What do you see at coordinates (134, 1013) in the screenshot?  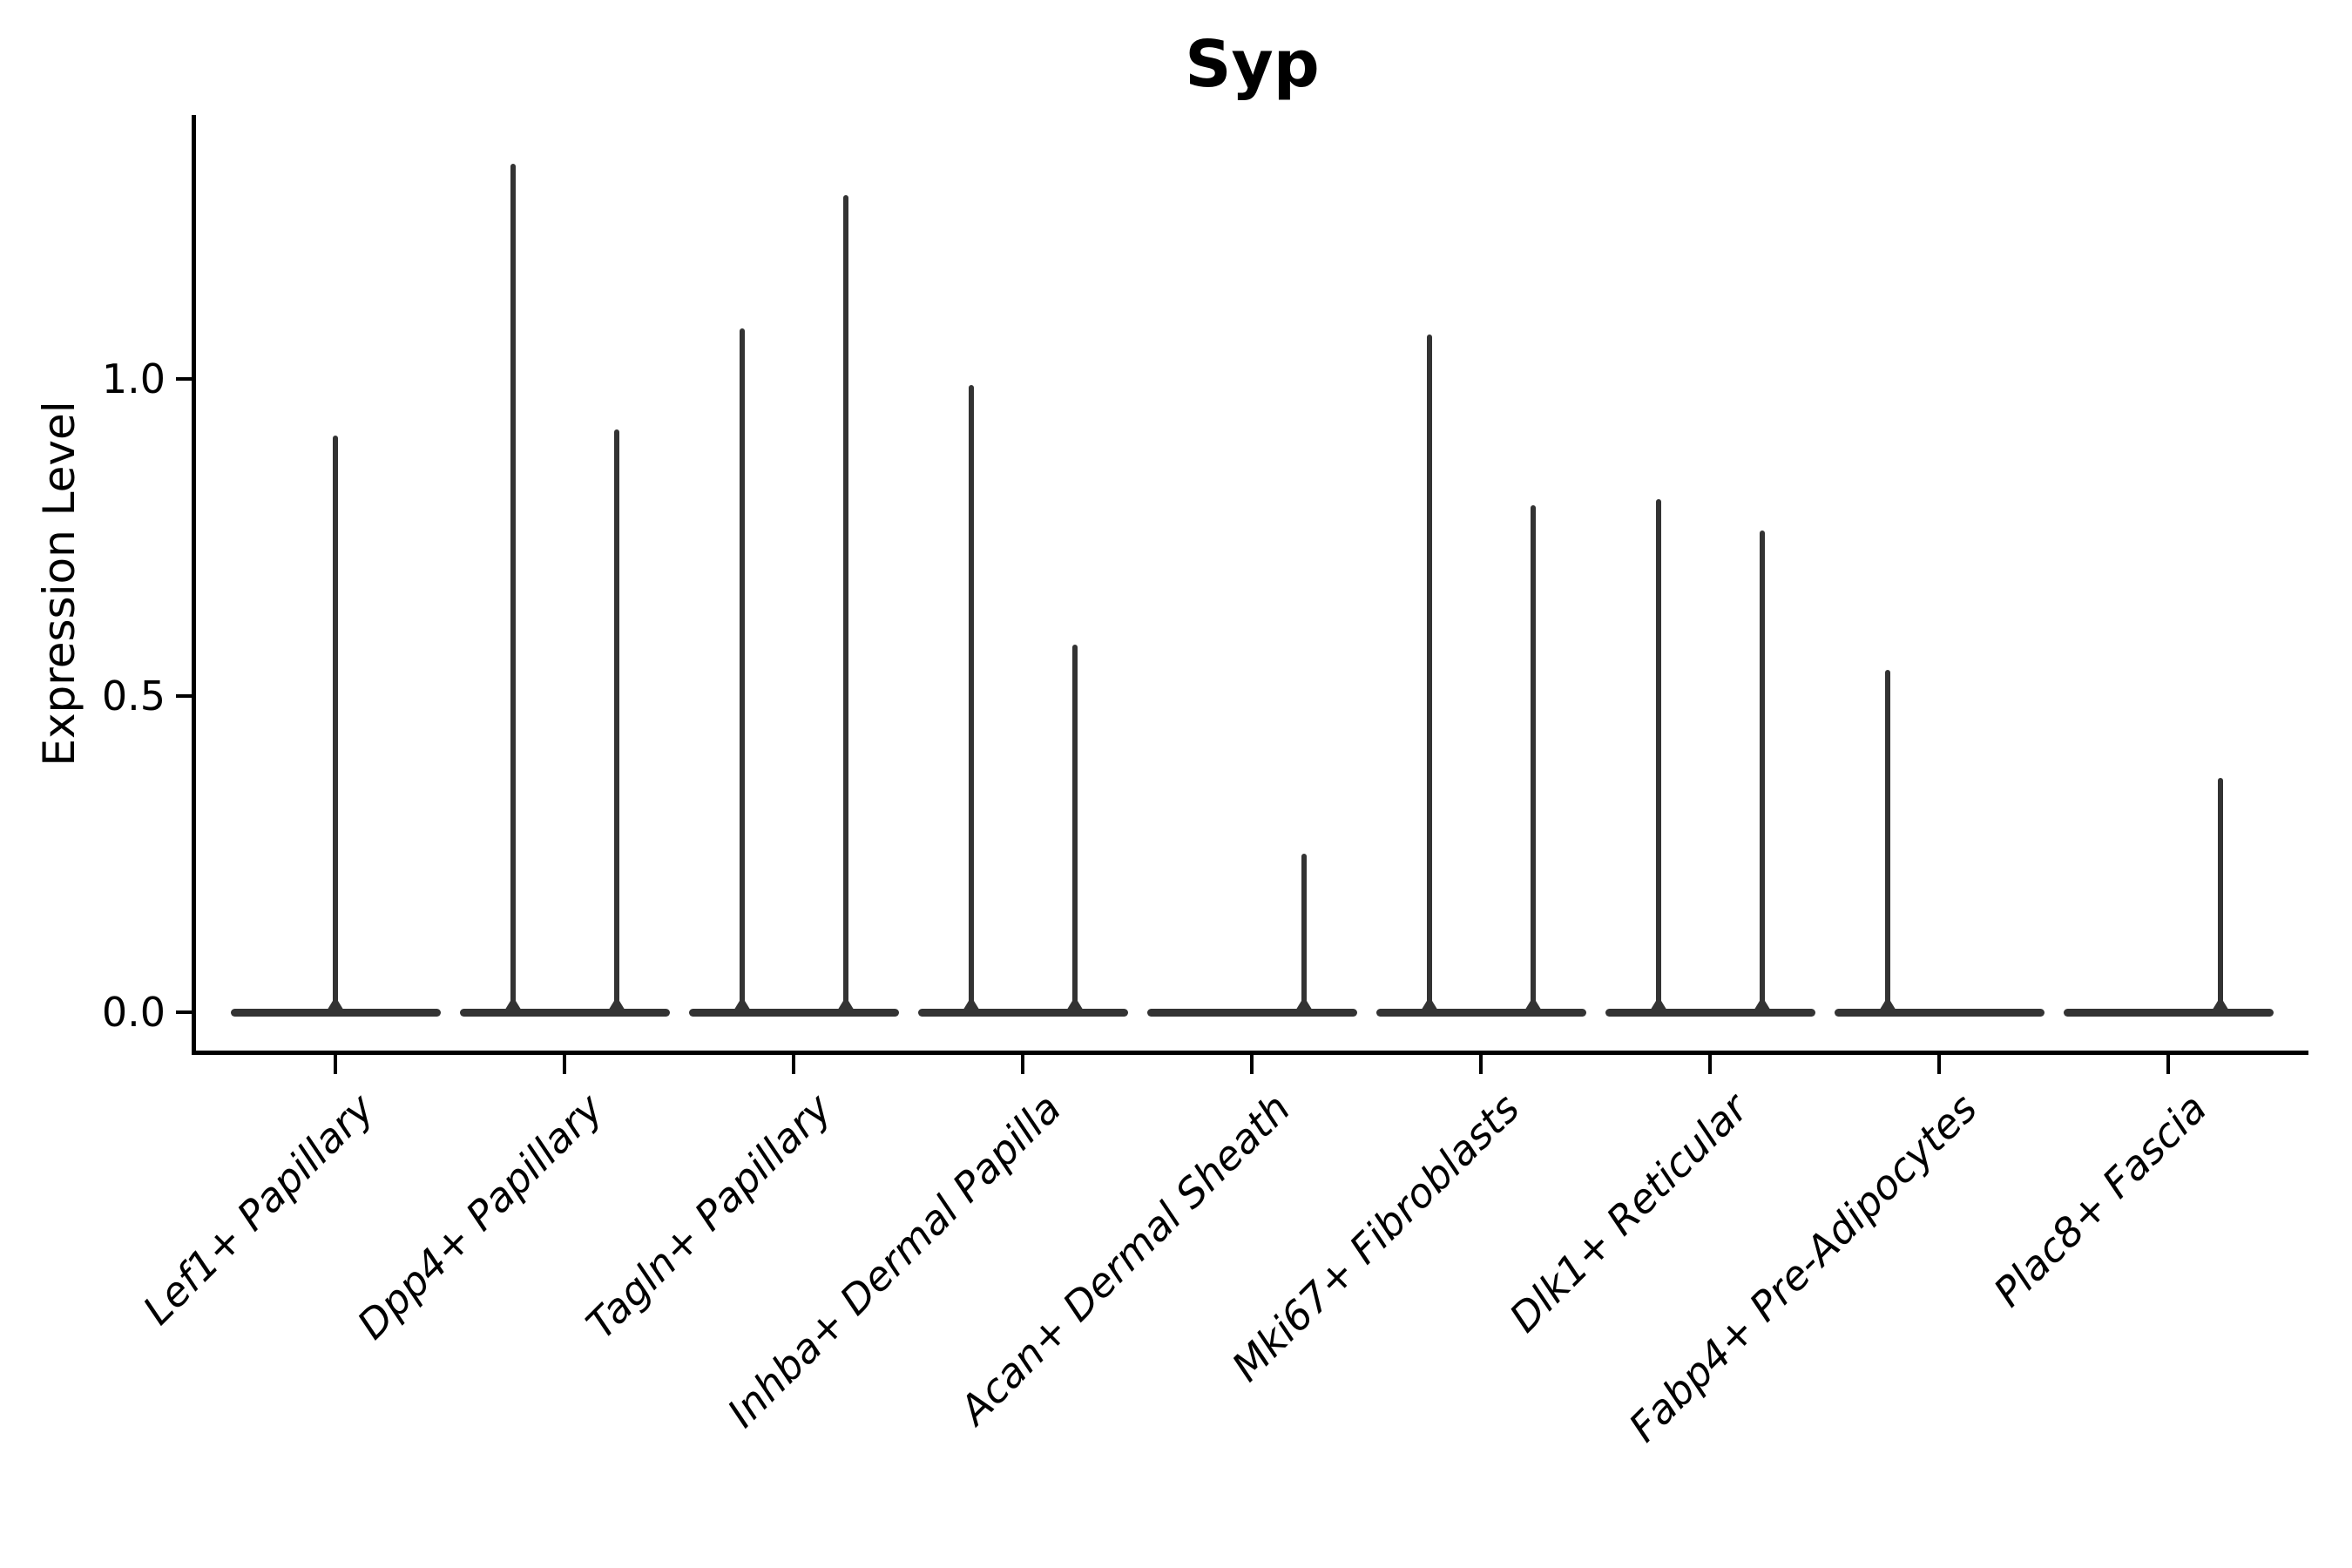 I see `y-tick-label: 0.0` at bounding box center [134, 1013].